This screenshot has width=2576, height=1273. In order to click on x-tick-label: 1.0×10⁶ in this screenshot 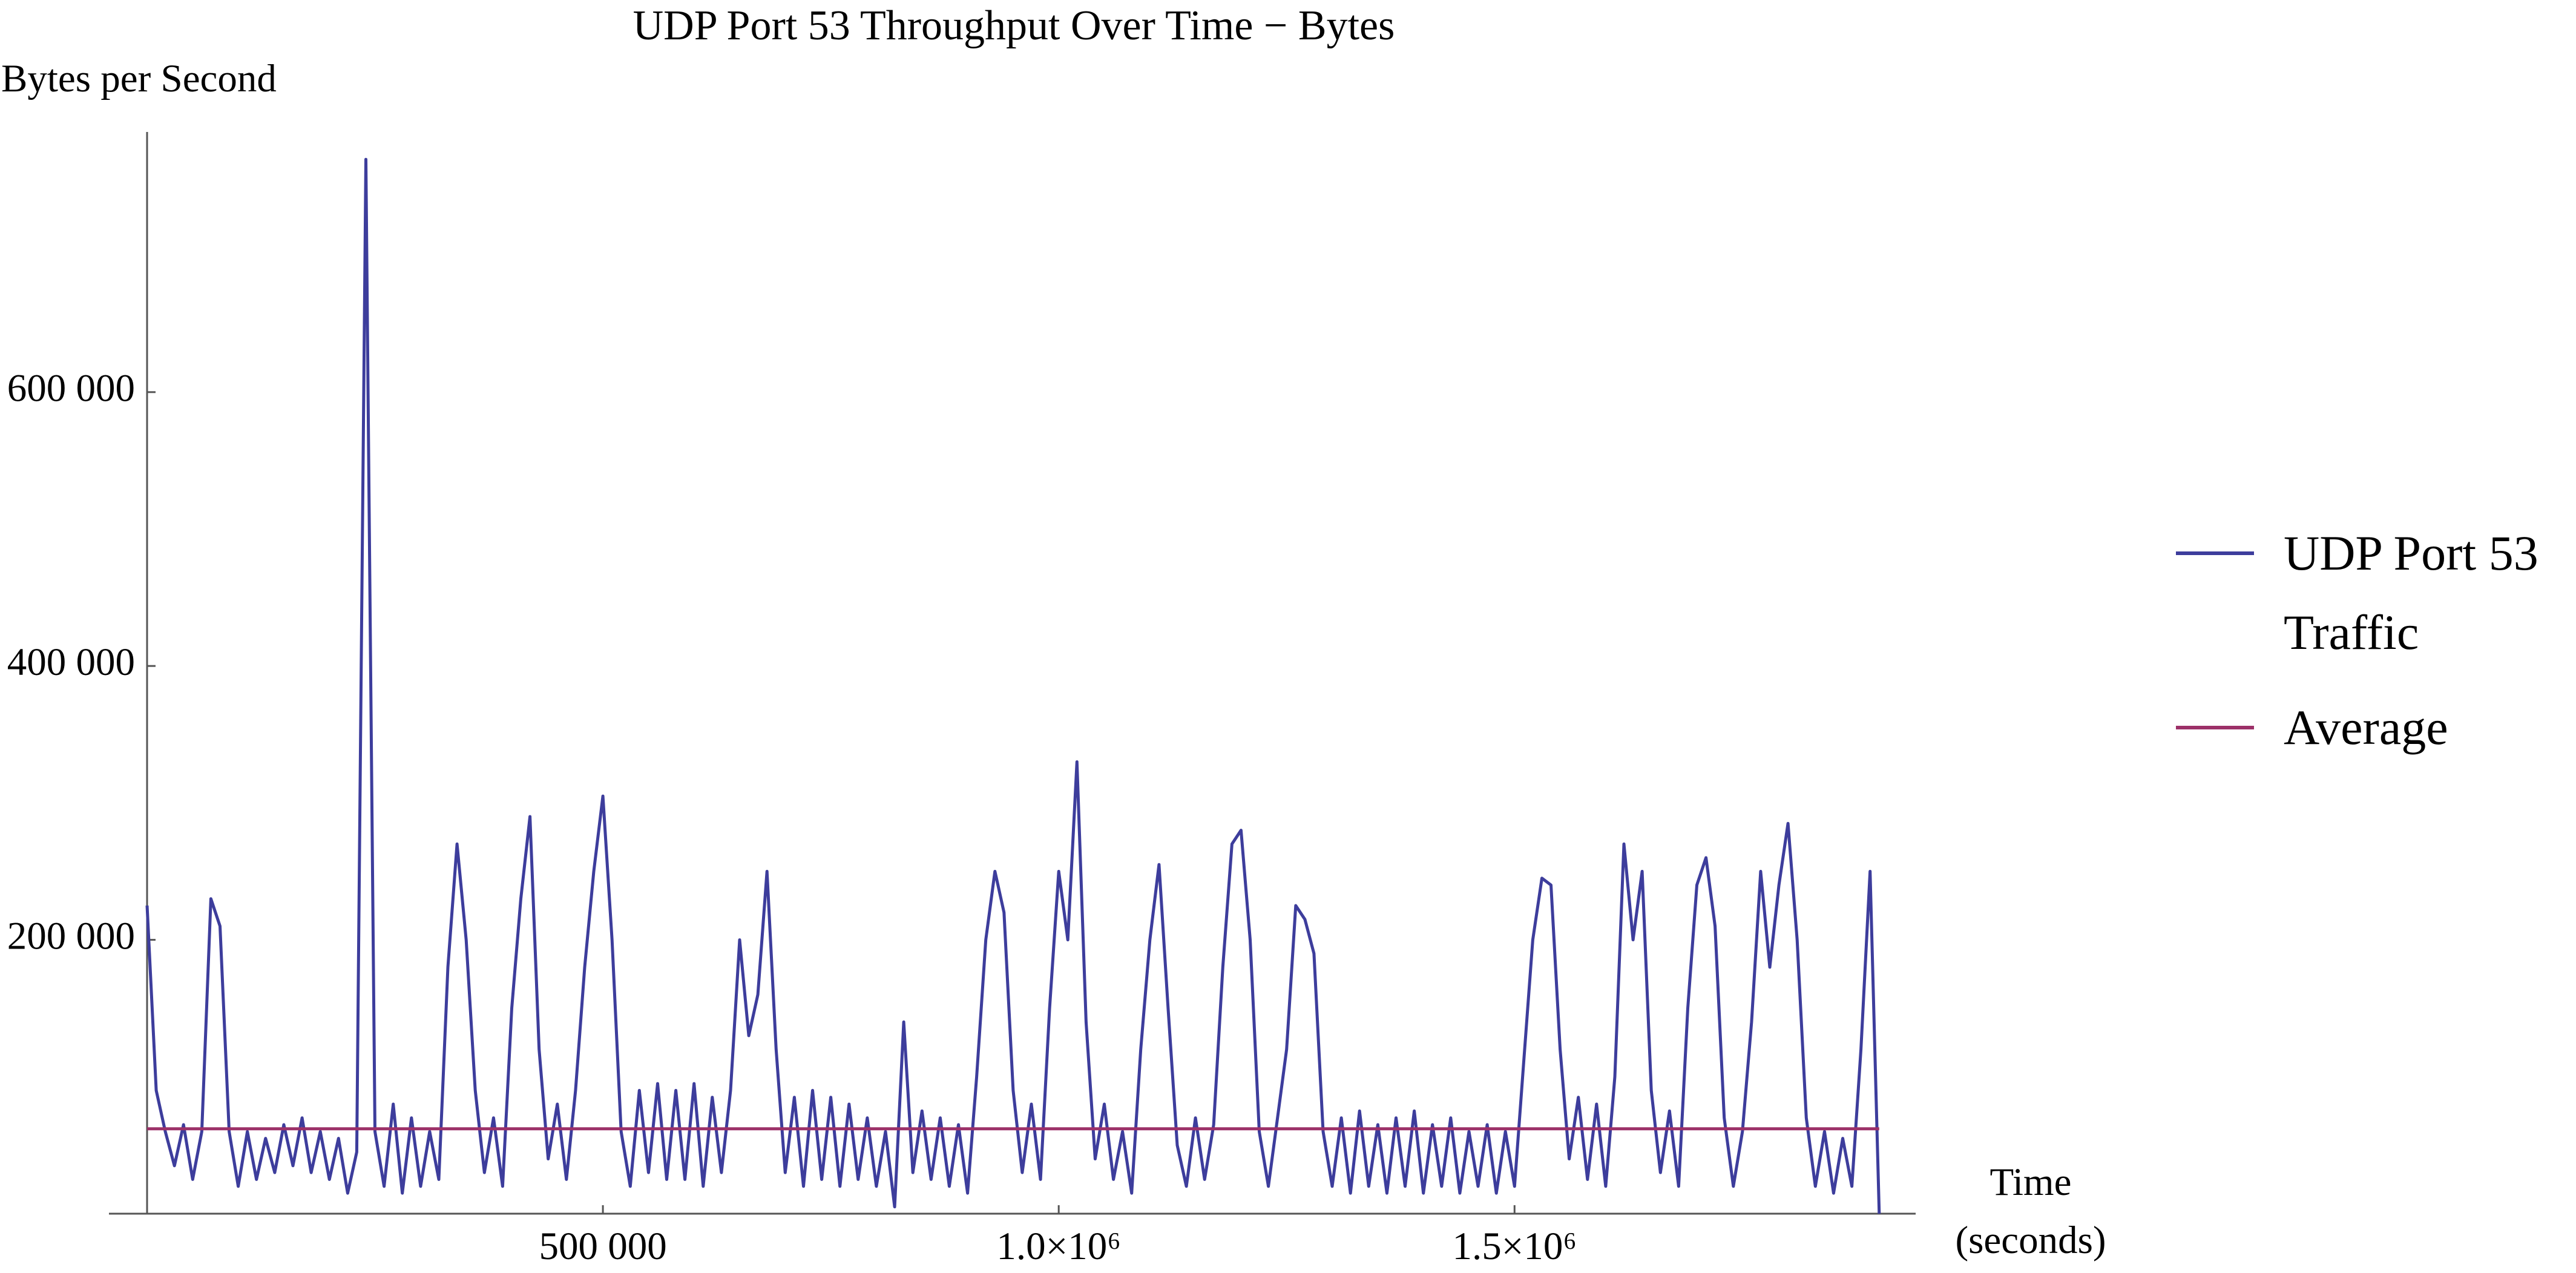, I will do `click(1058, 1246)`.